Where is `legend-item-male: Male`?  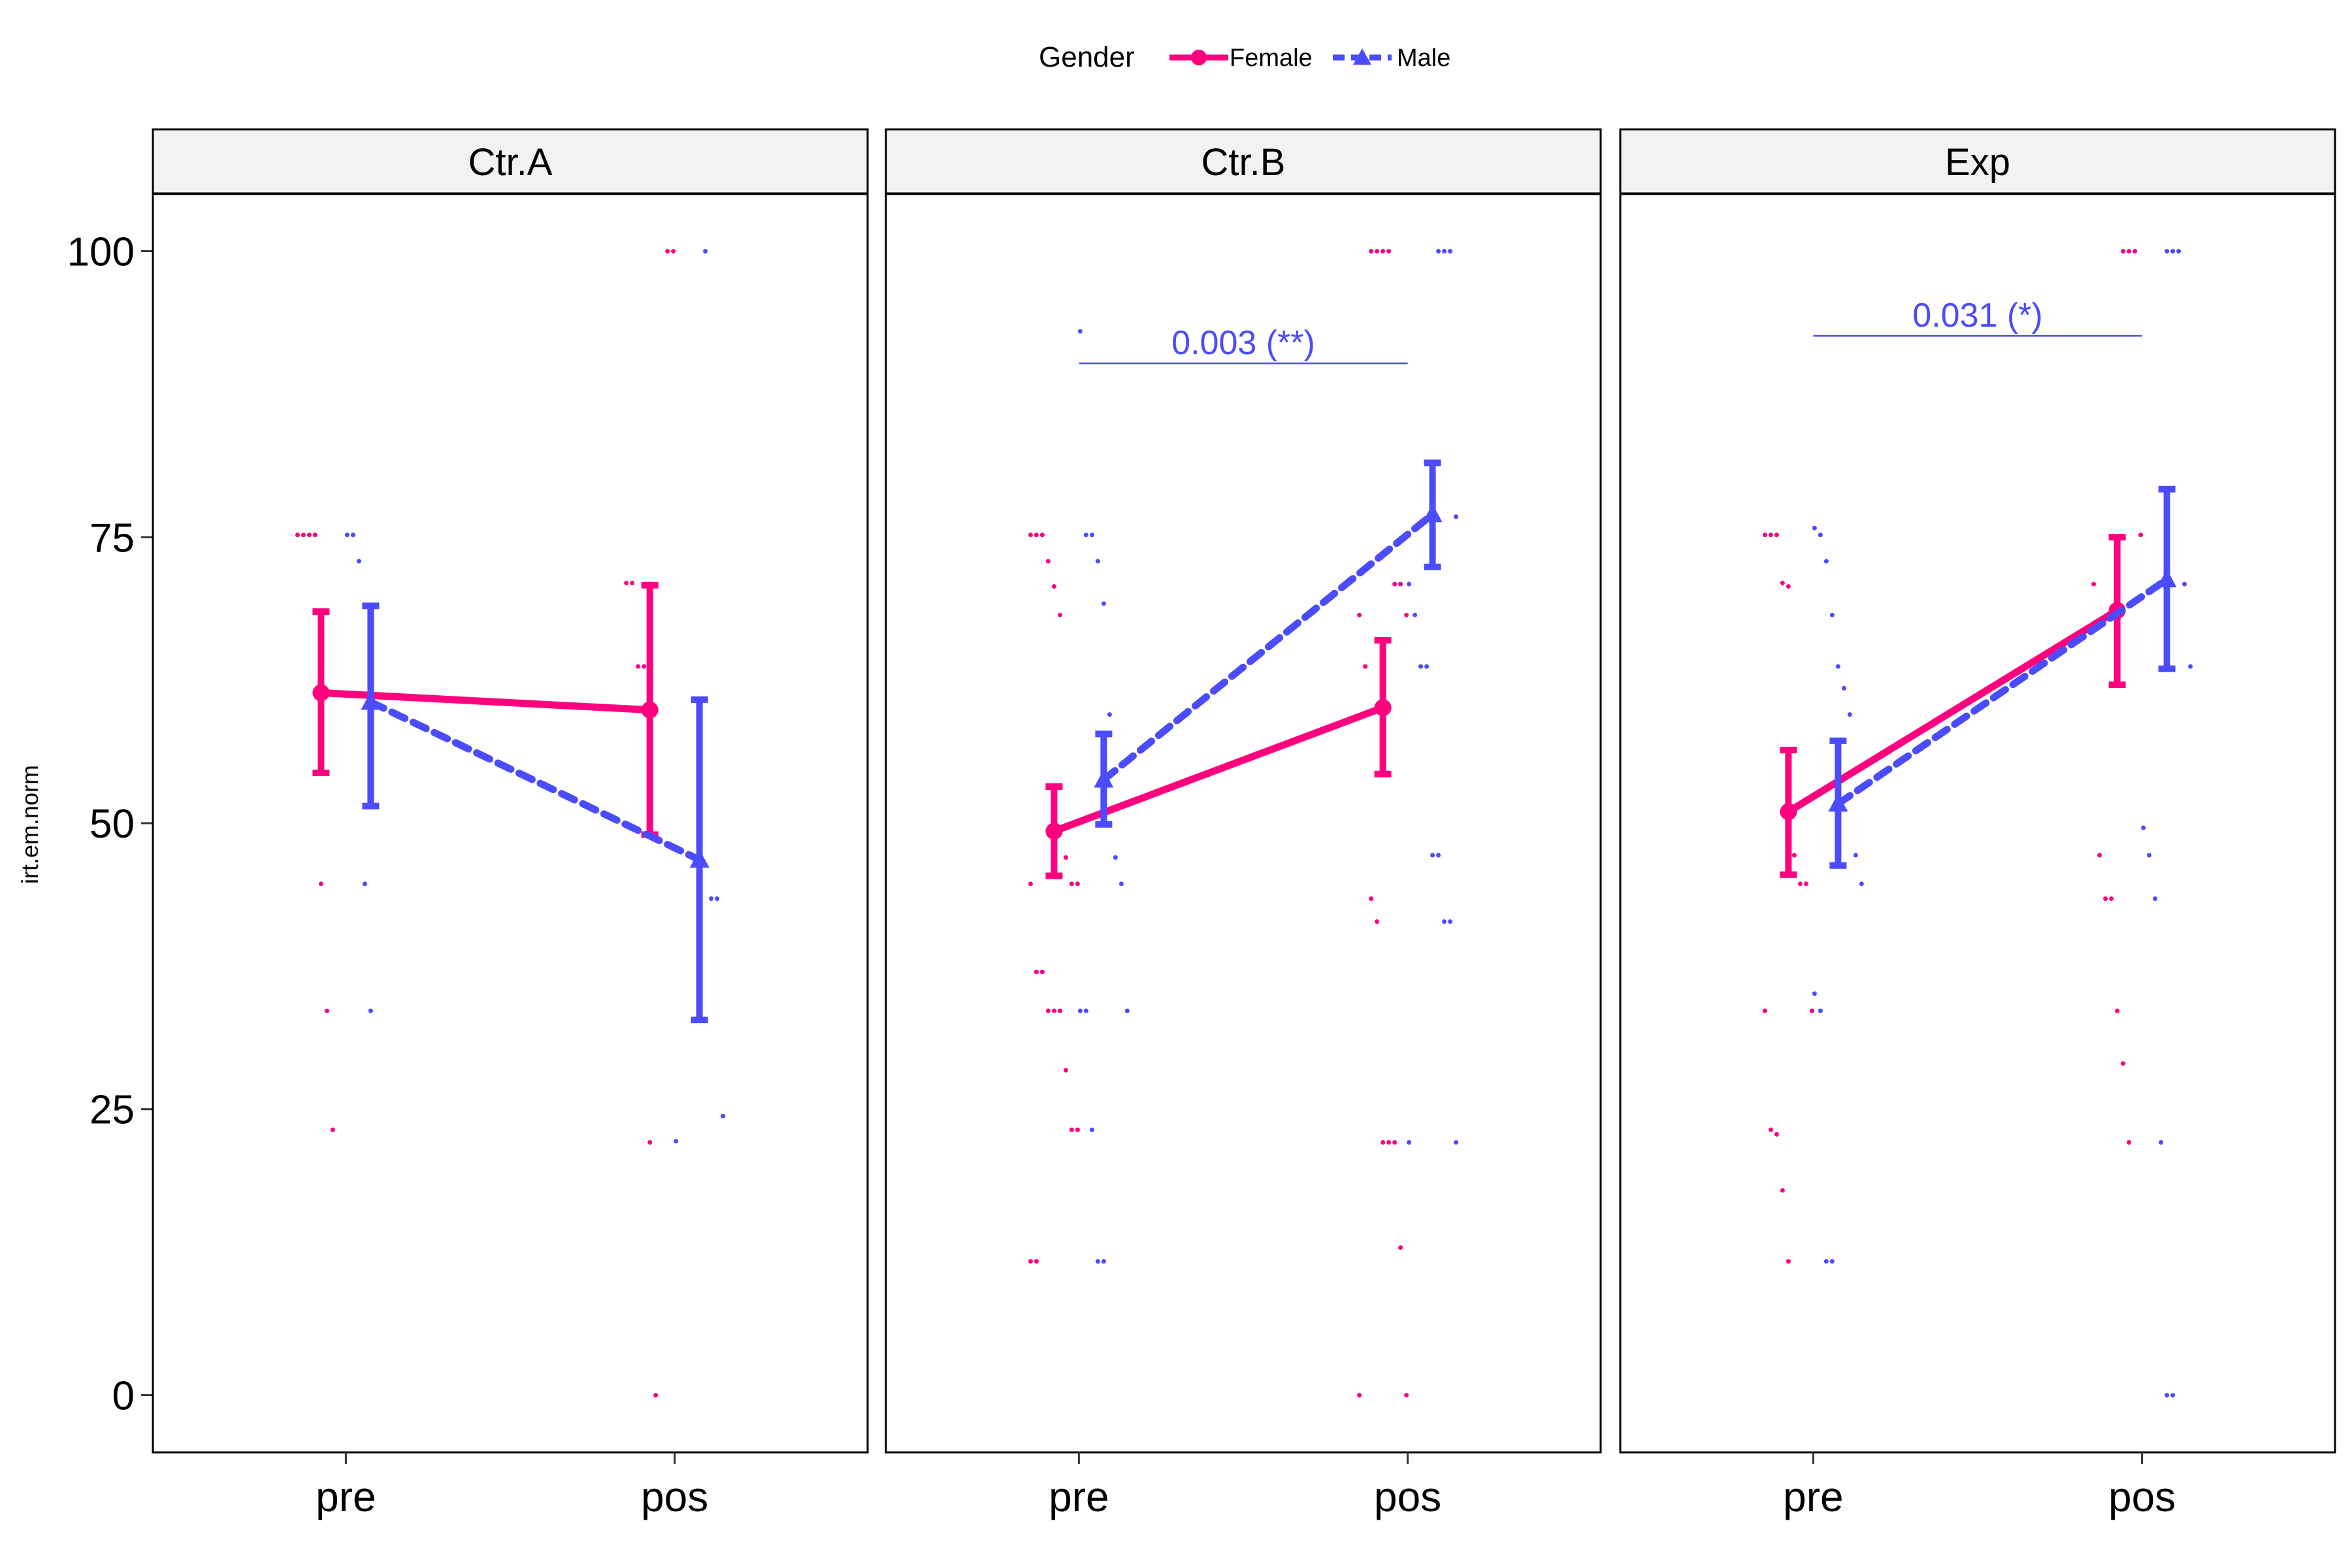
legend-item-male: Male is located at coordinates (1391, 58).